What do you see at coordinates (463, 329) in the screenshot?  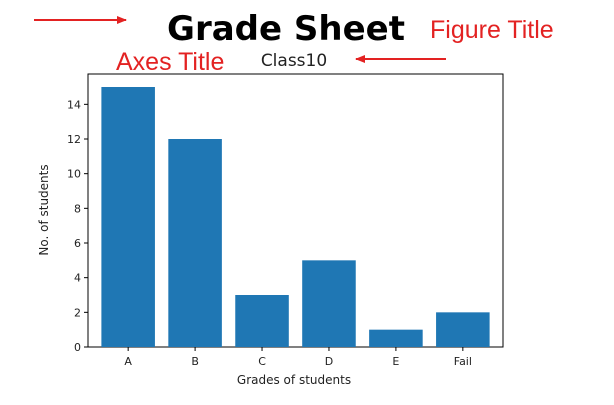 I see `bar-fail` at bounding box center [463, 329].